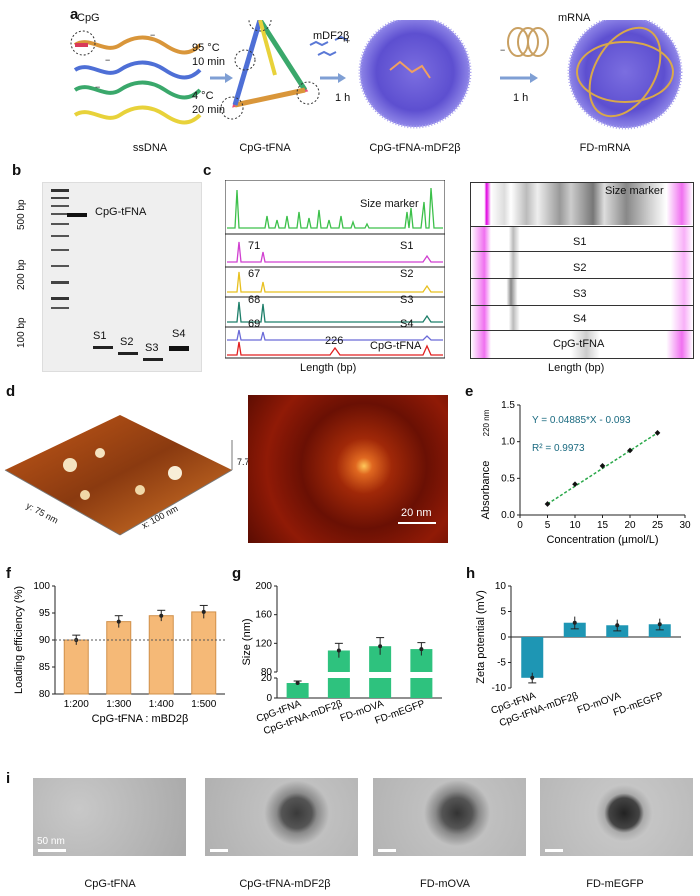  I want to click on gel-label-cpg-tfna: CpG-tFNA, so click(121, 212).